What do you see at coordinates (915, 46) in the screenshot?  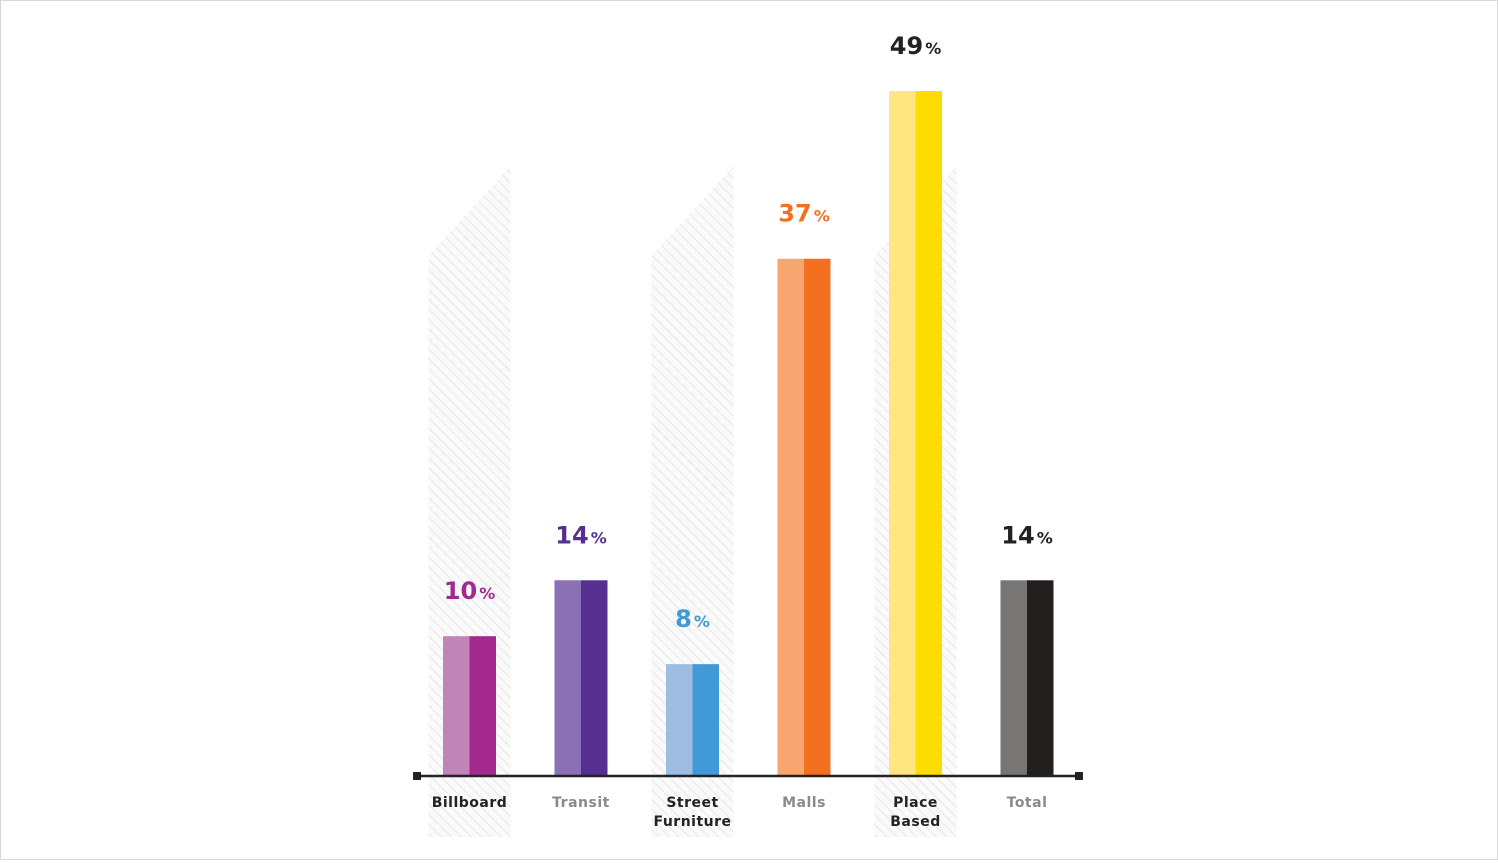 I see `value-label-place-based: 49%` at bounding box center [915, 46].